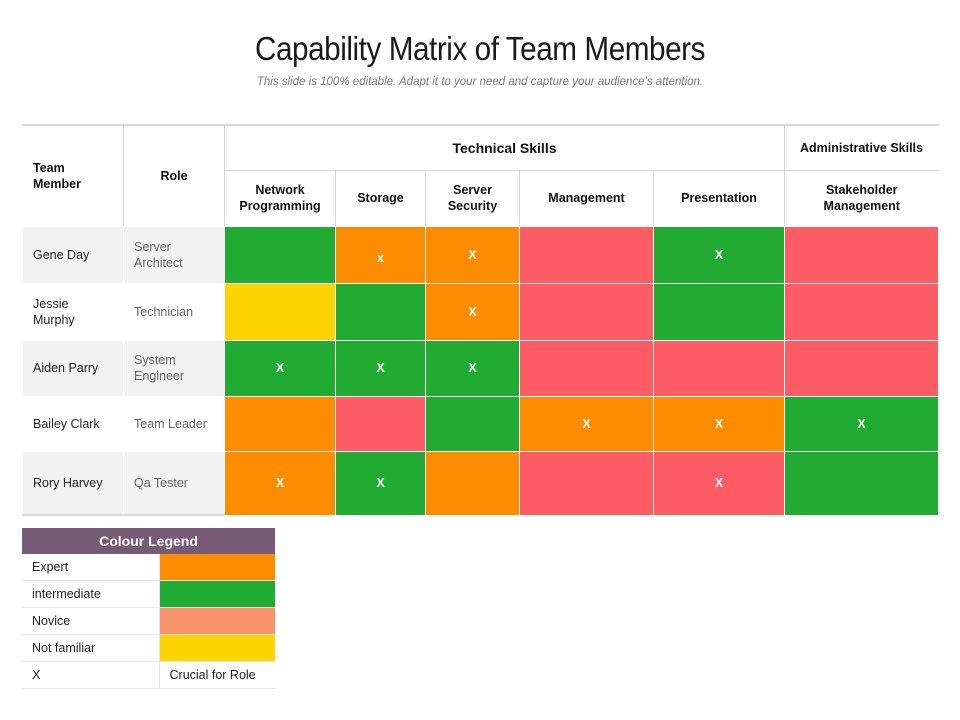  I want to click on legend-row: Not familiar, so click(148, 648).